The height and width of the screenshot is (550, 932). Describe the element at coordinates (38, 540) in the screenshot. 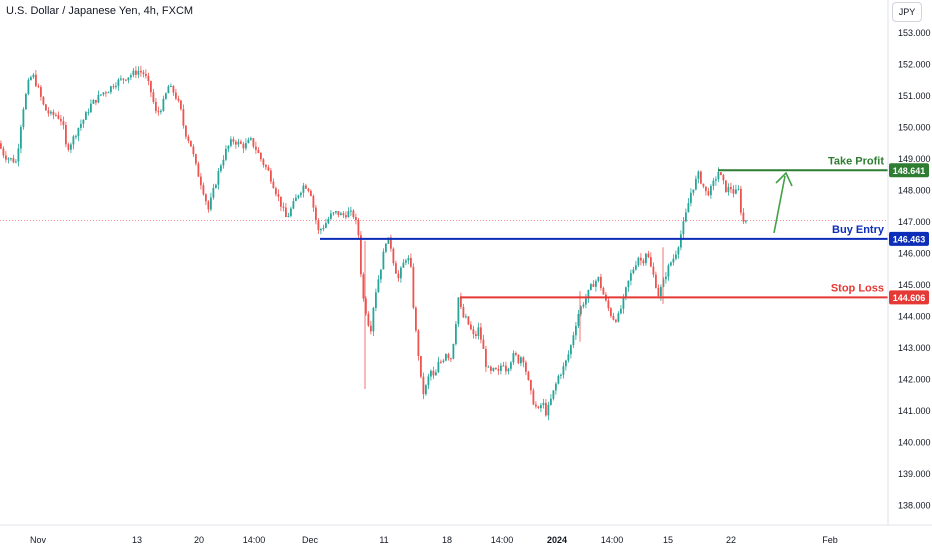

I see `time-tick-label: Nov` at that location.